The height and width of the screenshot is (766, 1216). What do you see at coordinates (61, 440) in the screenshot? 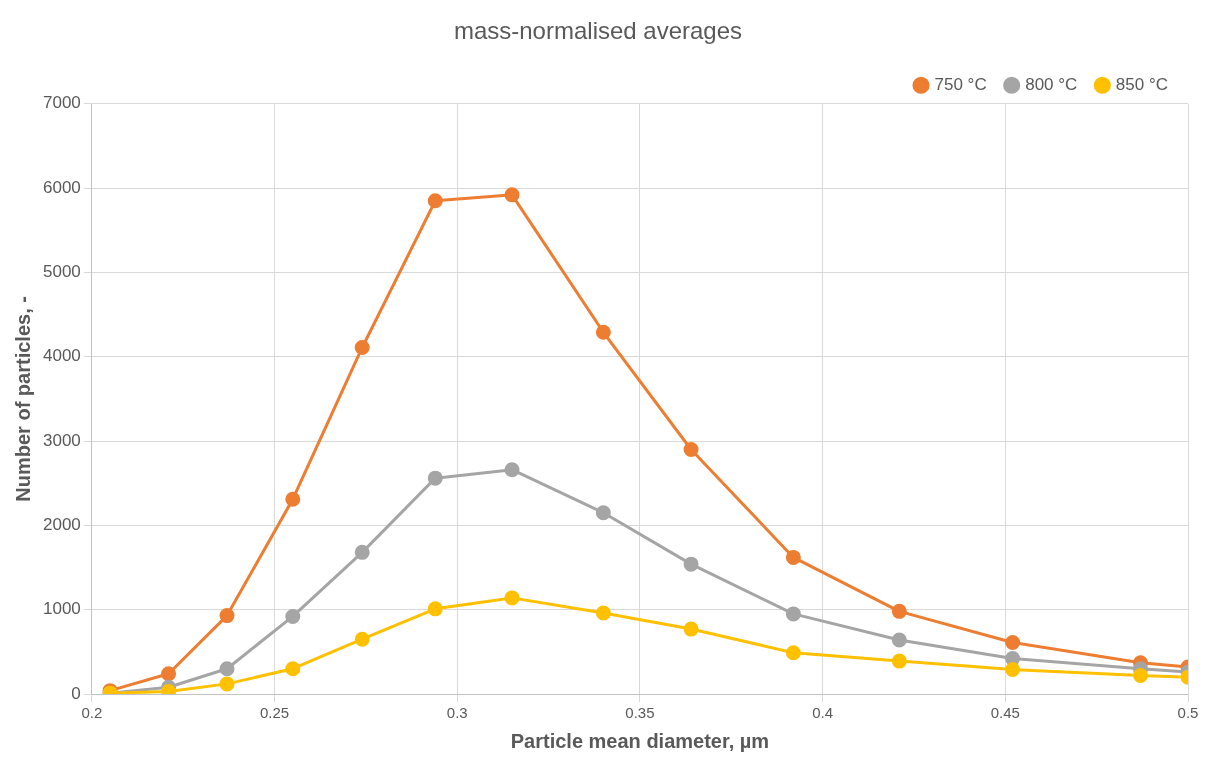
I see `y-tick-label: 3000` at bounding box center [61, 440].